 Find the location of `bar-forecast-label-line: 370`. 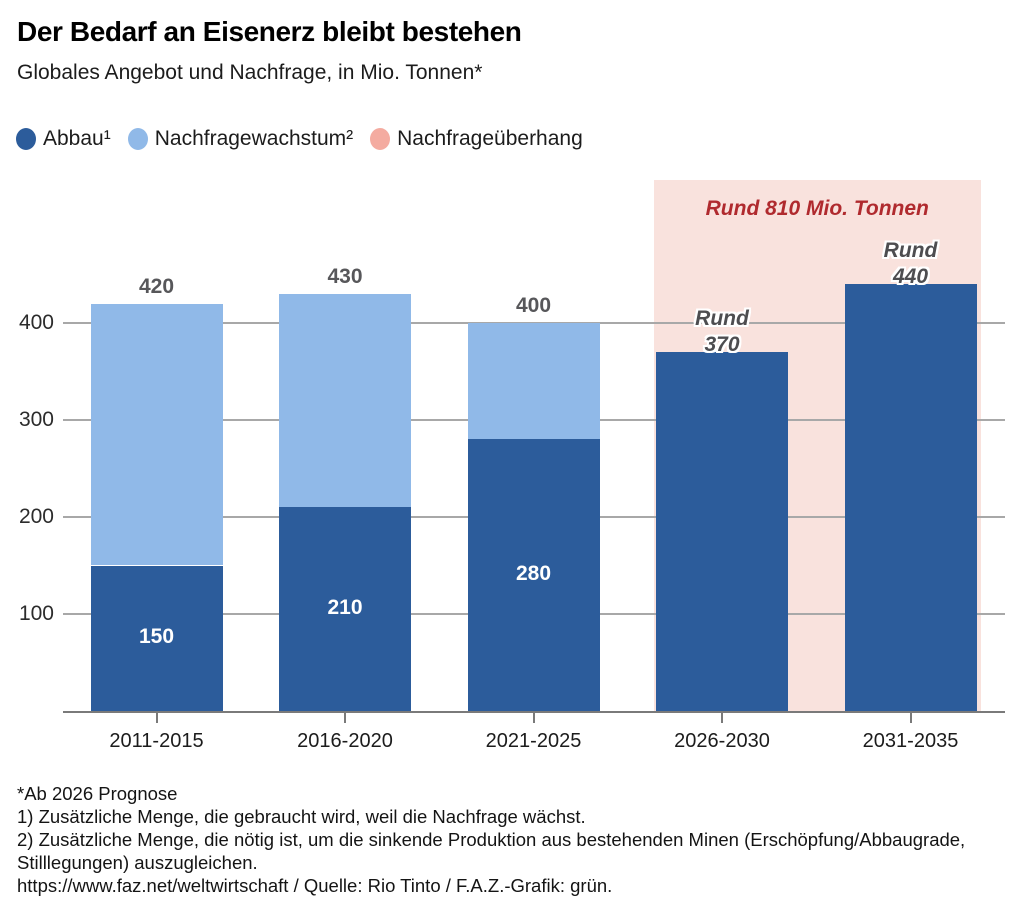

bar-forecast-label-line: 370 is located at coordinates (722, 345).